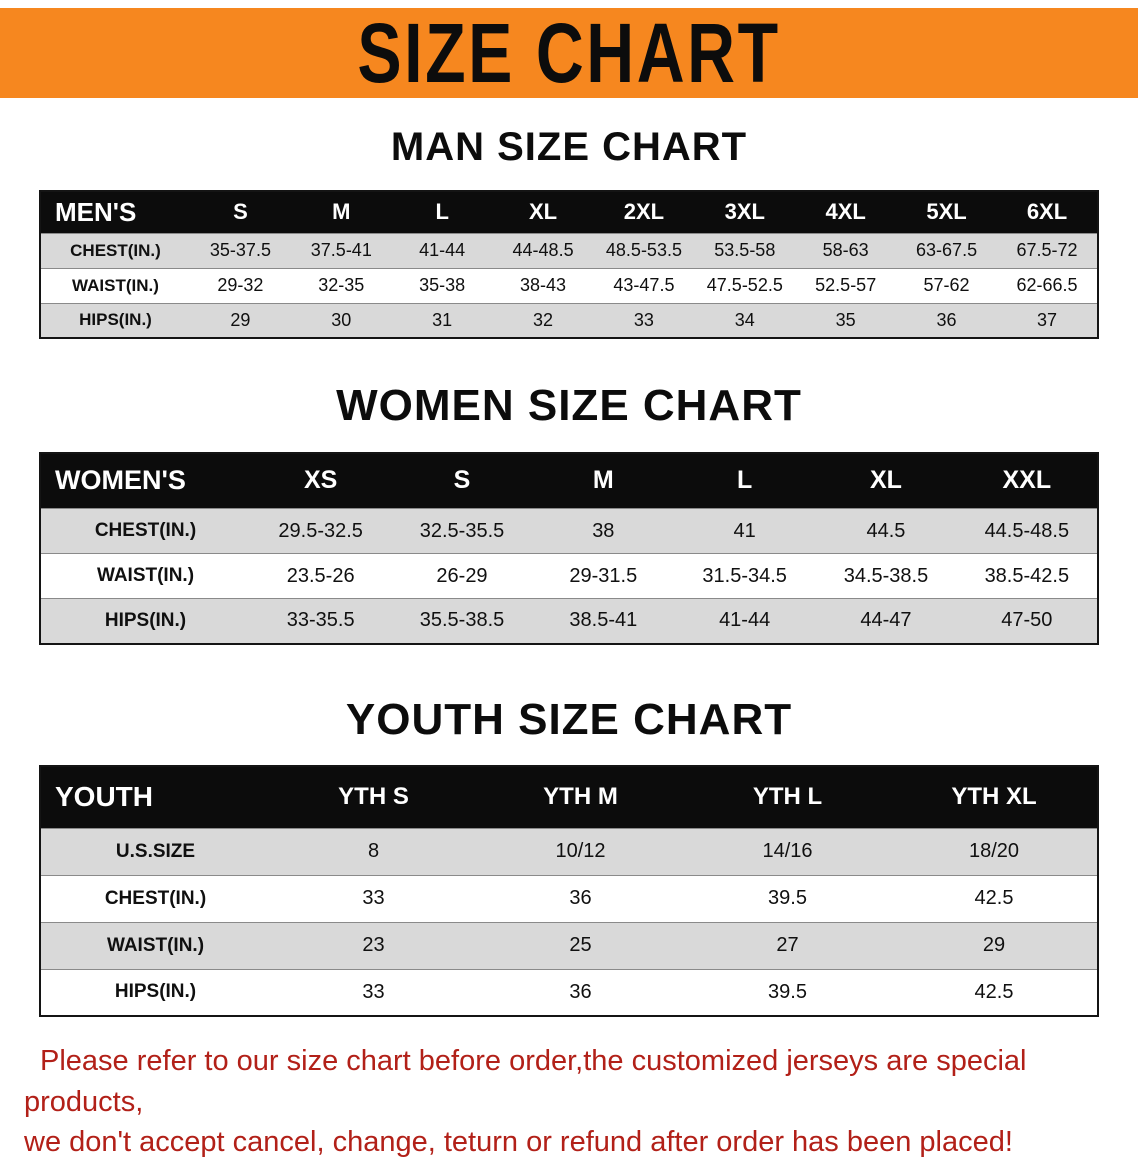 Image resolution: width=1138 pixels, height=1163 pixels. Describe the element at coordinates (994, 851) in the screenshot. I see `size-value: 18/20` at that location.